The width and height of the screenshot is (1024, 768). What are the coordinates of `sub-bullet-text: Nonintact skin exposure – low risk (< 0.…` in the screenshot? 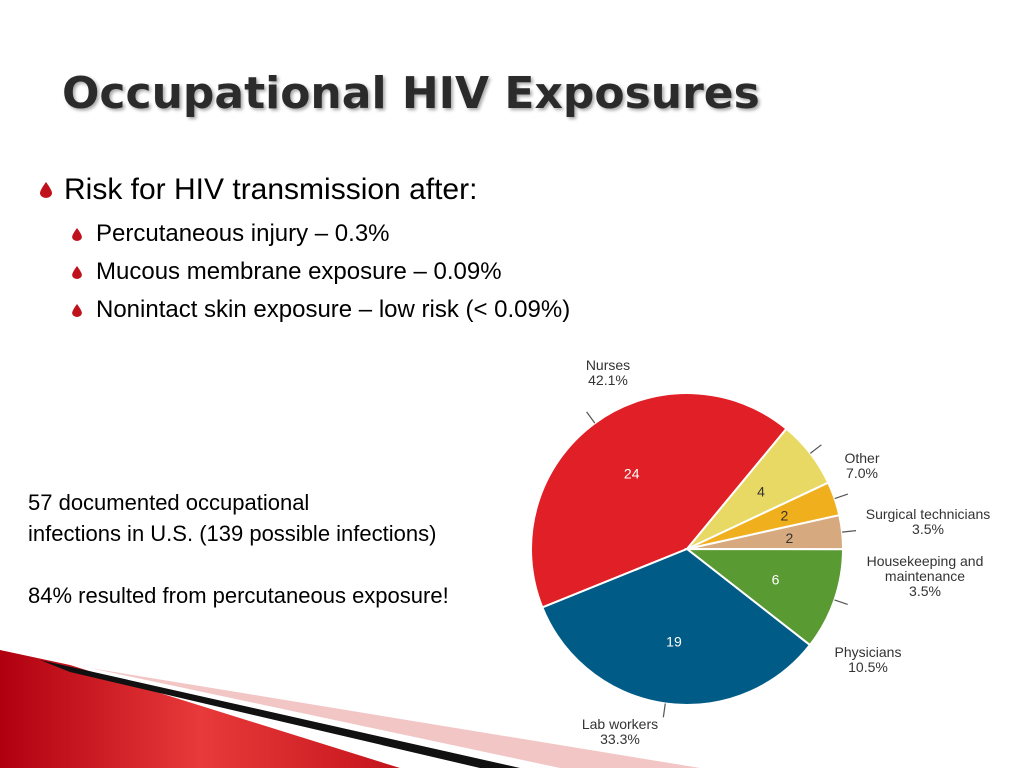 It's located at (333, 309).